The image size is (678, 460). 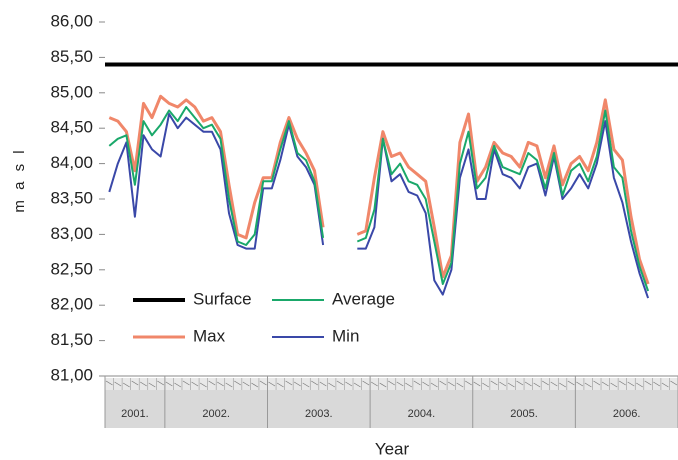 I want to click on legend-label: Surface, so click(x=222, y=298).